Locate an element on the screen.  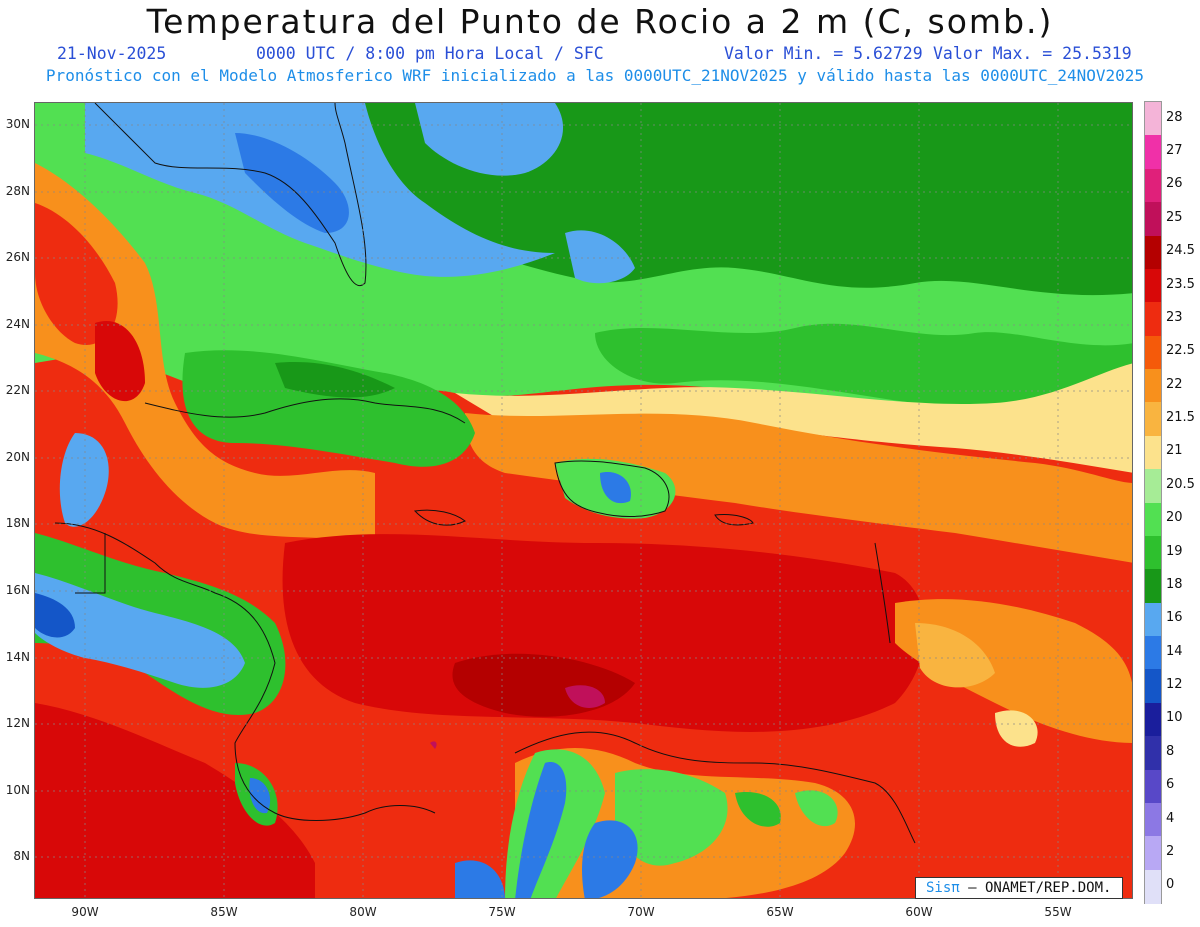
lon-label-60w: 60W is located at coordinates (919, 912).